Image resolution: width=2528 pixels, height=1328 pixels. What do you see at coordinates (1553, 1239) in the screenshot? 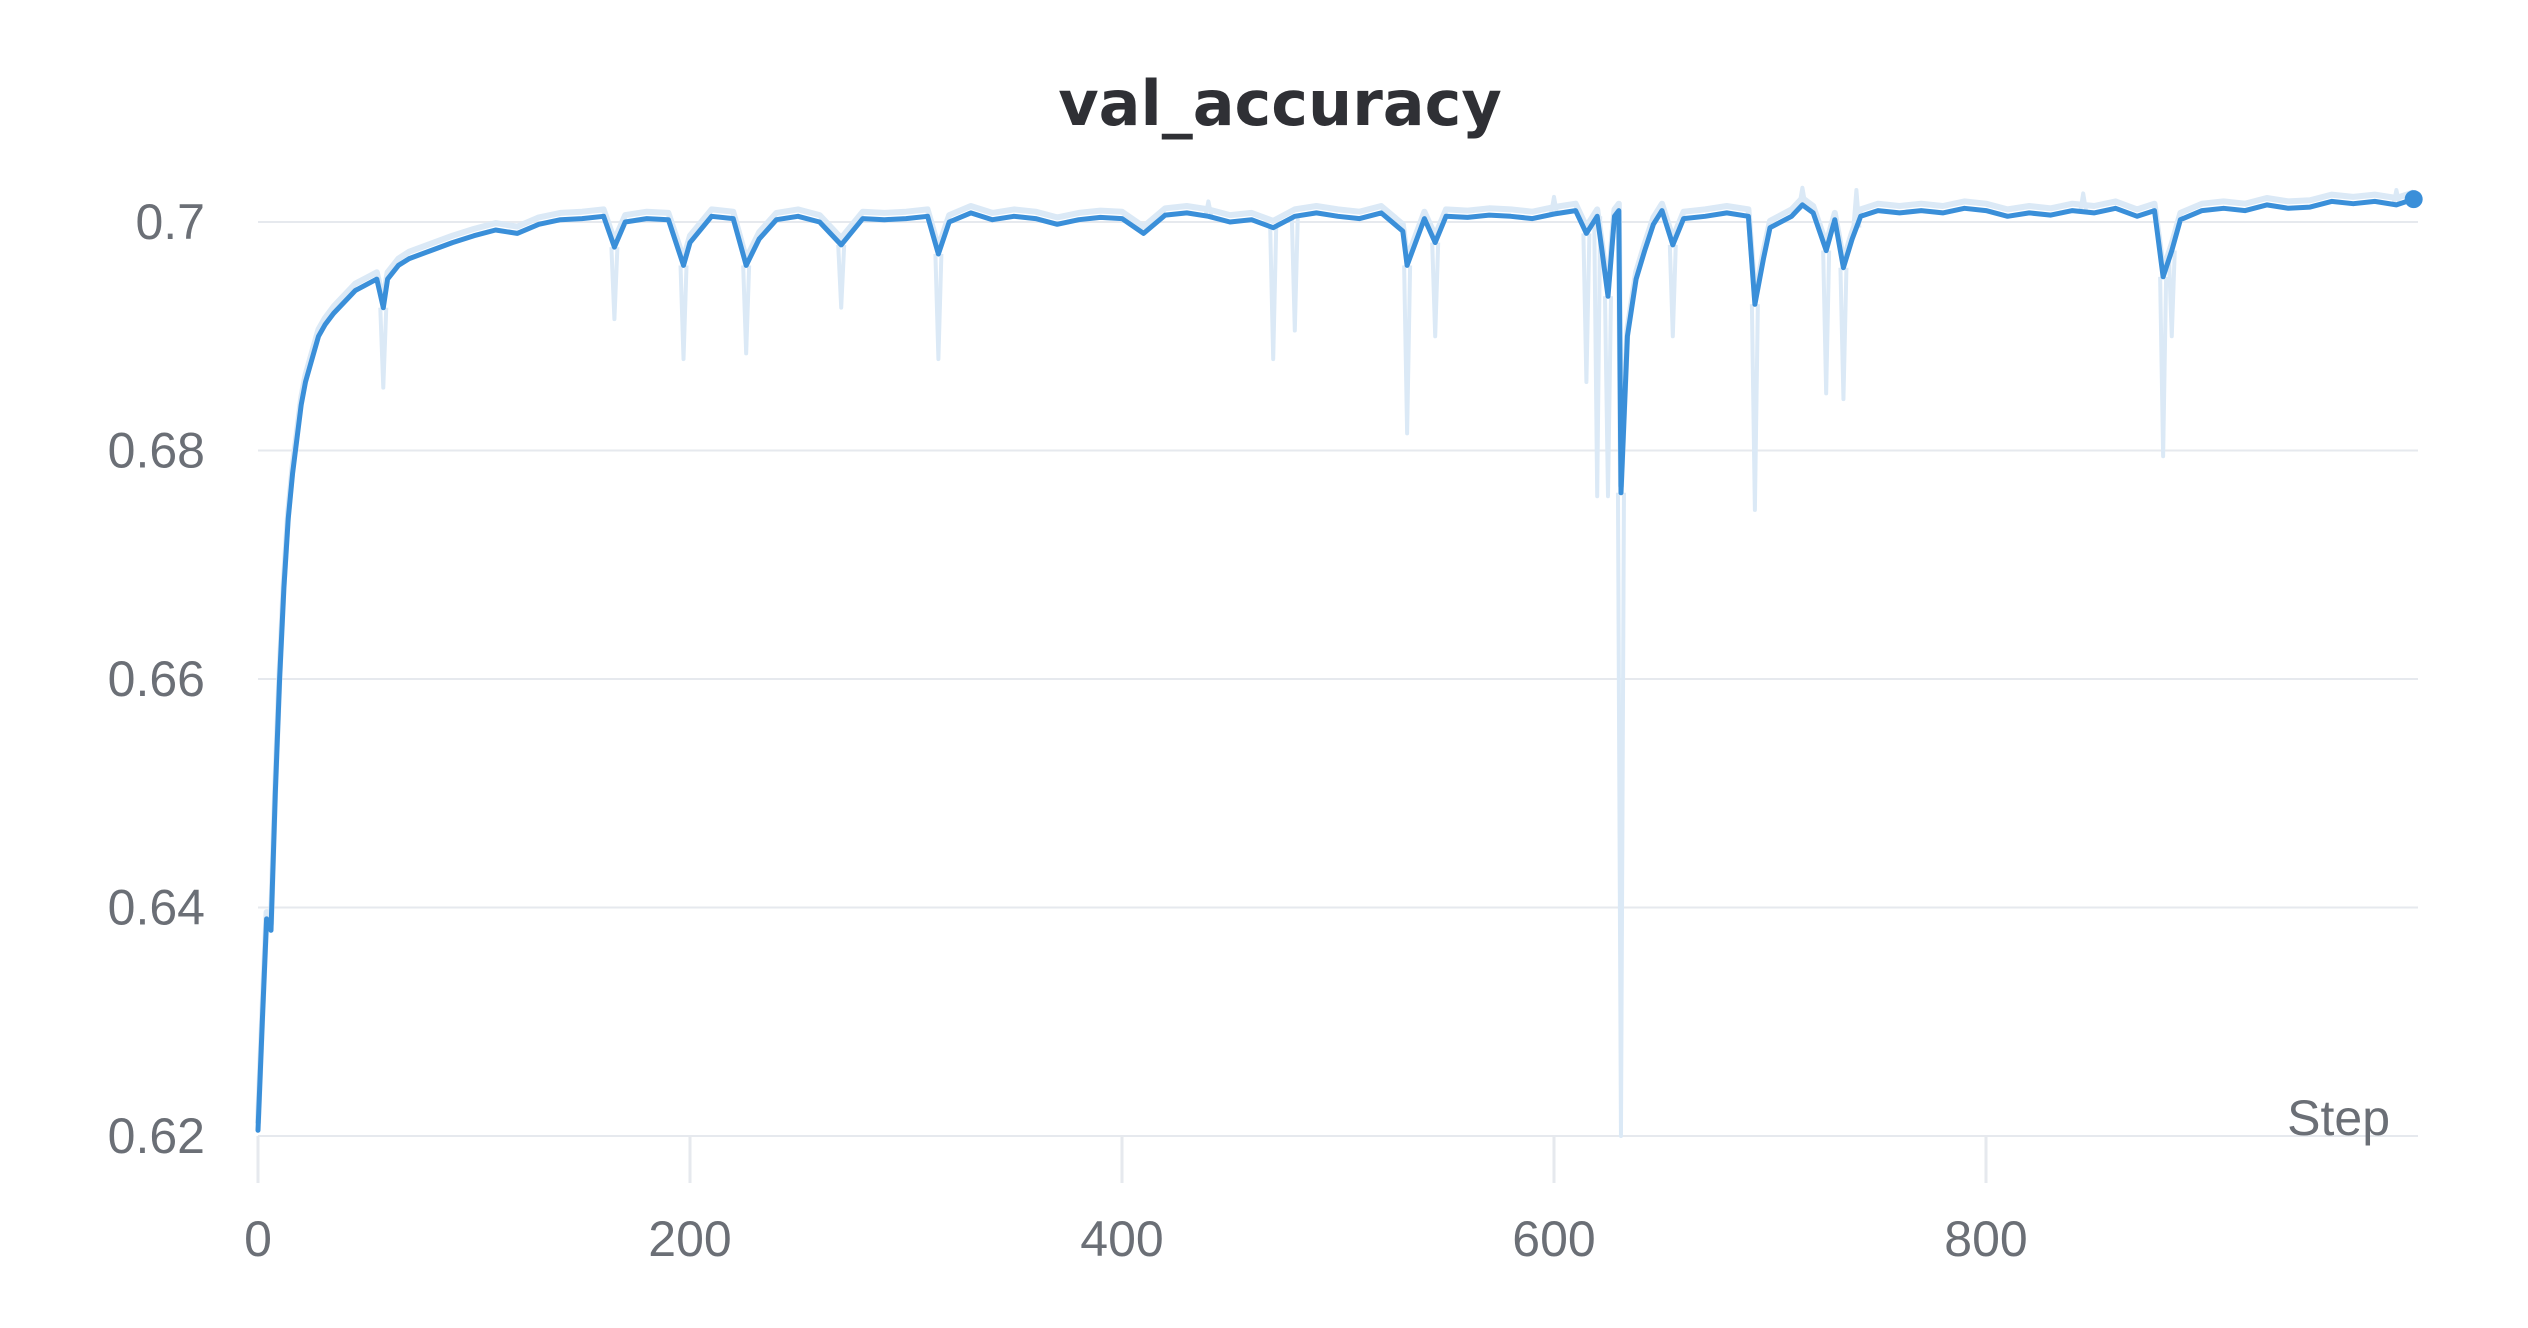
I see `x-tick-label: 600` at bounding box center [1553, 1239].